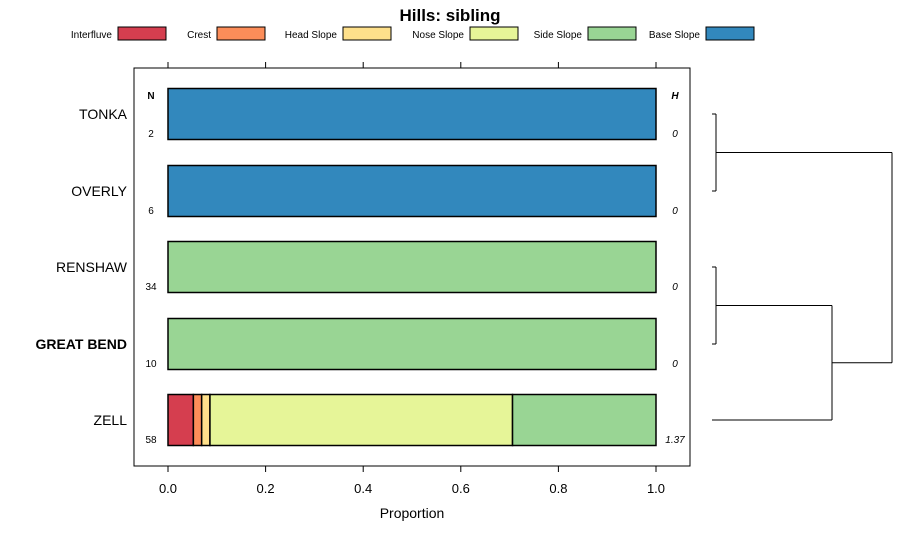 The image size is (900, 540). What do you see at coordinates (656, 488) in the screenshot?
I see `x-tick-label: 1.0` at bounding box center [656, 488].